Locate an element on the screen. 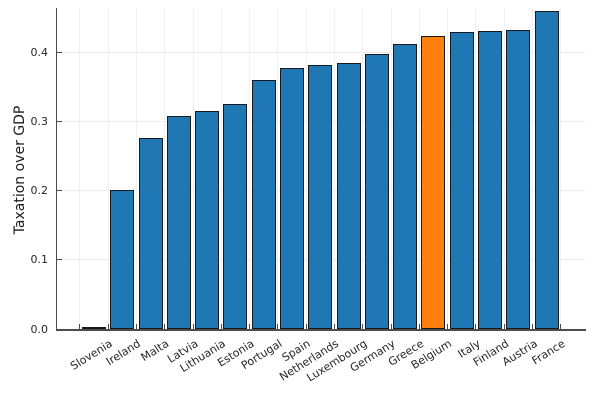  bar-italy is located at coordinates (461, 180).